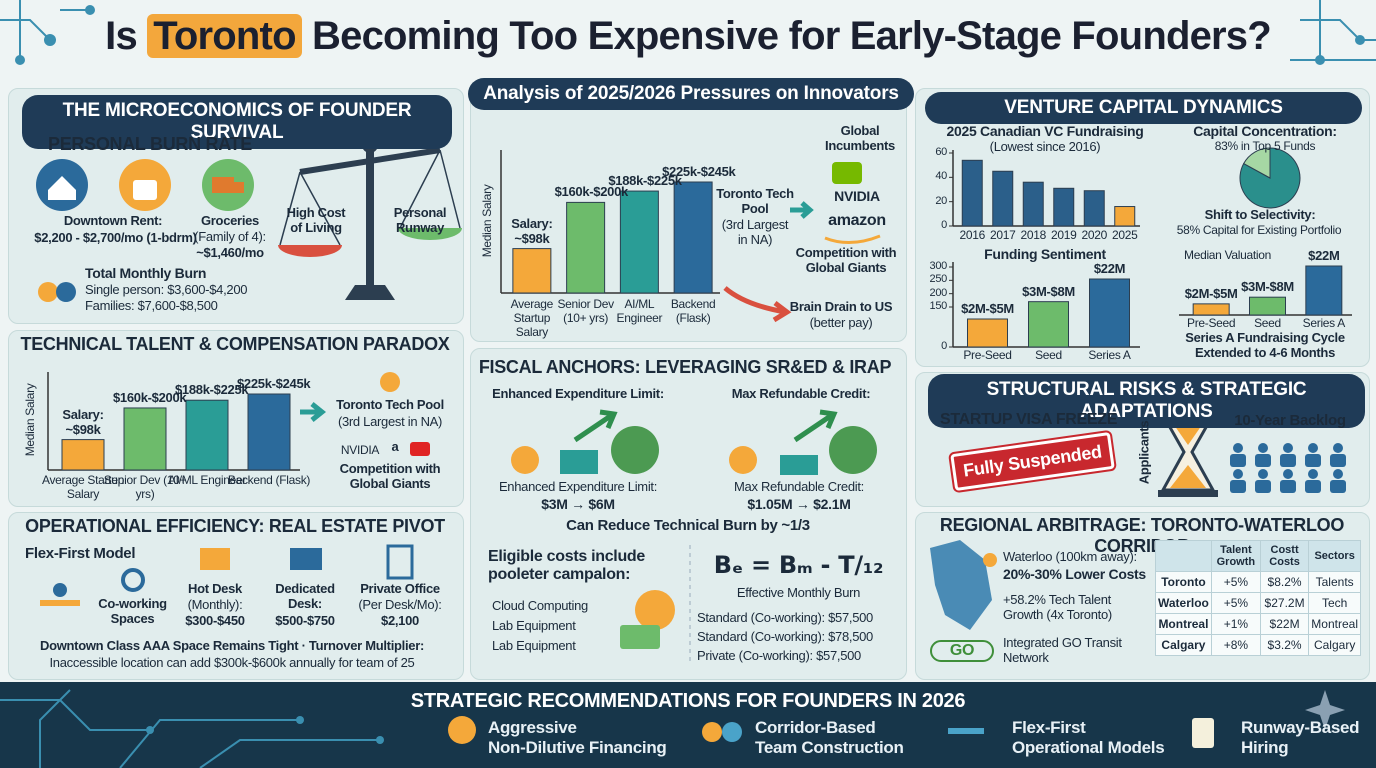  Describe the element at coordinates (212, 390) in the screenshot. I see `bar-label: $188k-$225k` at that location.